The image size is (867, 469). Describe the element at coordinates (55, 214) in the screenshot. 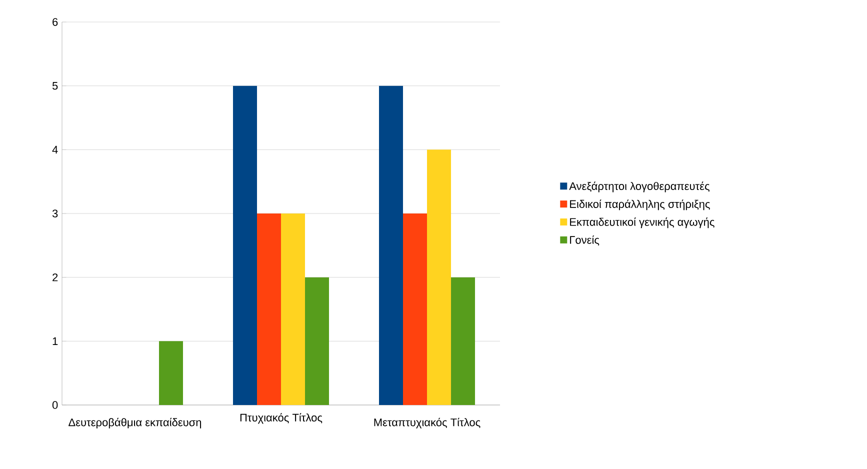

I see `y-tick-label: 3` at that location.